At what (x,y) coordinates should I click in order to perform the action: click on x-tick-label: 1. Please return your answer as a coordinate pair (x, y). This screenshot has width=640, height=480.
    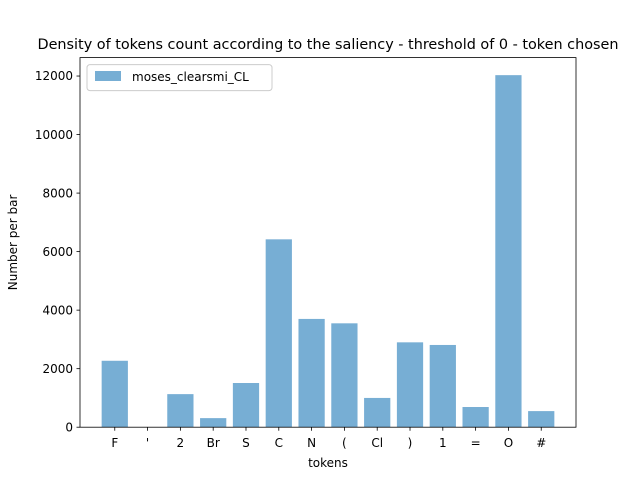
    Looking at the image, I should click on (443, 443).